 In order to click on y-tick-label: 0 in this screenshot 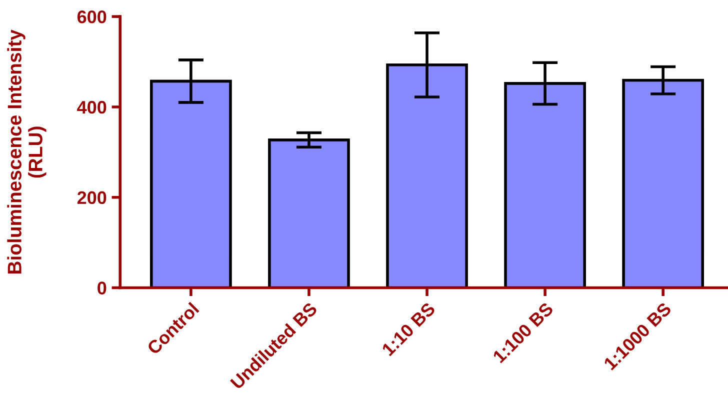, I will do `click(102, 288)`.